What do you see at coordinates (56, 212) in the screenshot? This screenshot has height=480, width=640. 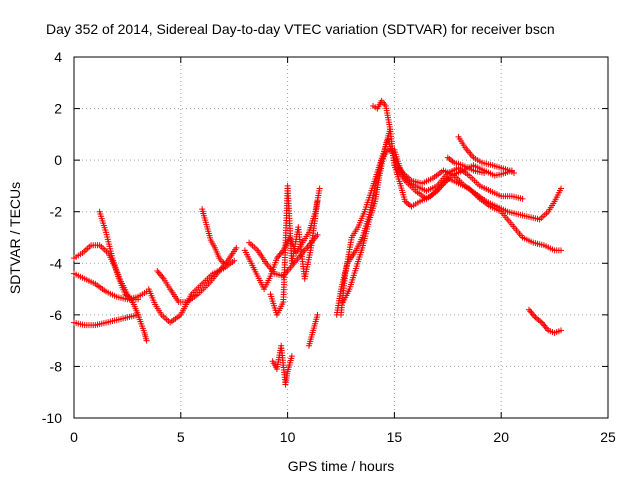 I see `y-tick-label: -2` at bounding box center [56, 212].